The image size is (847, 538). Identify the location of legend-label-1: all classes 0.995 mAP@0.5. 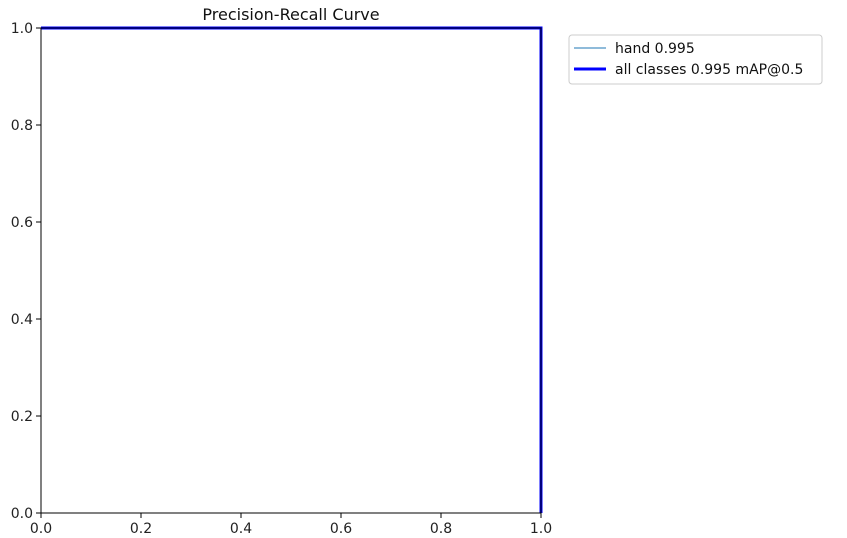
(709, 70).